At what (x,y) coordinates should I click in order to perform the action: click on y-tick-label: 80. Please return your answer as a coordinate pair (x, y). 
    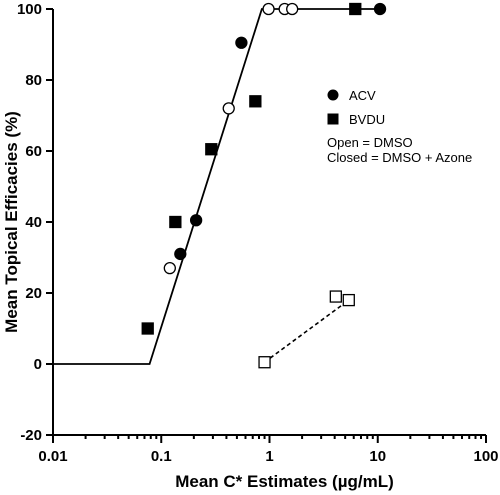
    Looking at the image, I should click on (33, 80).